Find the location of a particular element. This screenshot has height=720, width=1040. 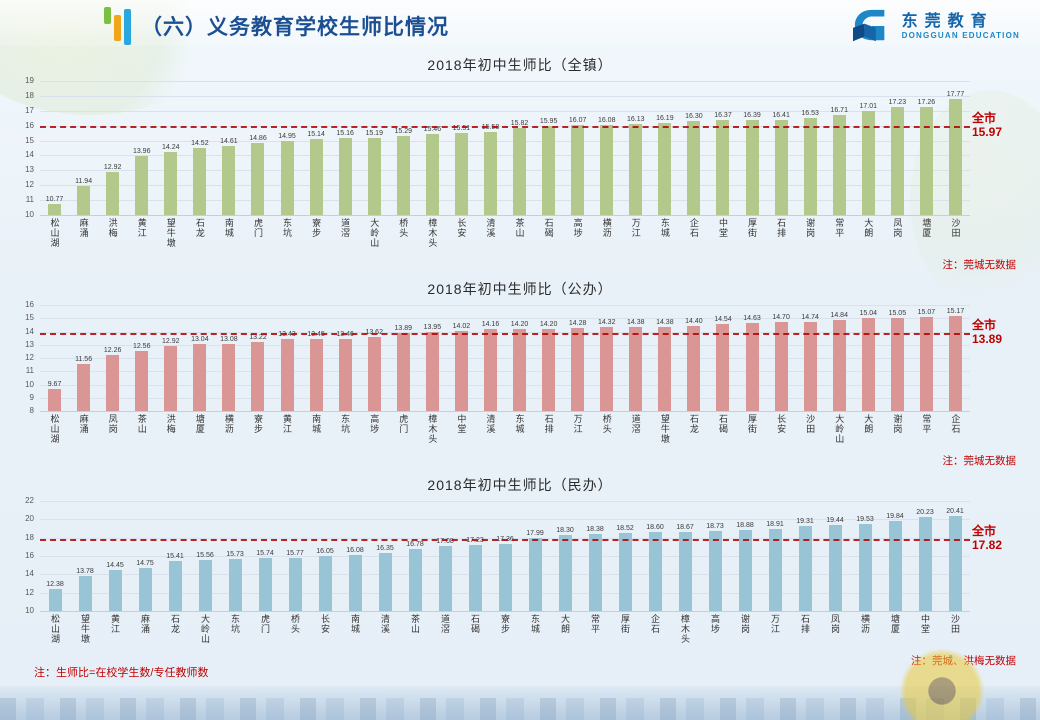

citywide-average-label: 全市 15.97 is located at coordinates (1000, 125).